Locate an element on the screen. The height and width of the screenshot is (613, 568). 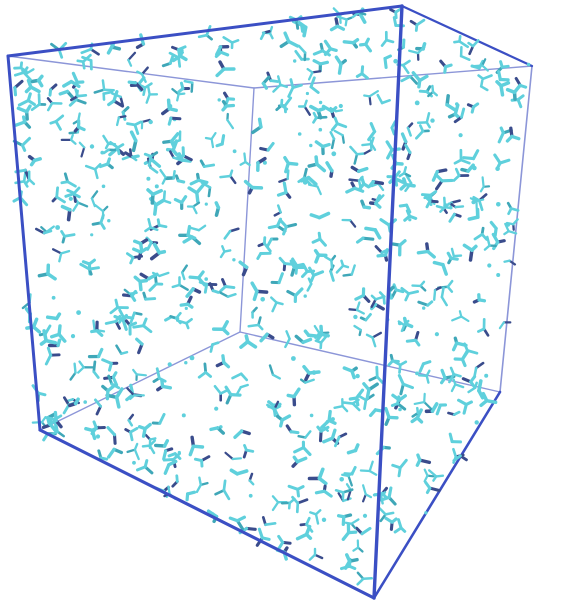
box-edge-front-left is located at coordinates (24, 243).